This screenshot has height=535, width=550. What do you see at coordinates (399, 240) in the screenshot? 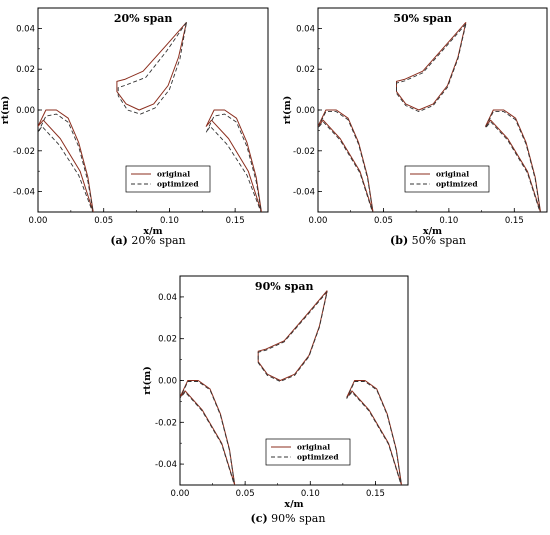
I see `panel-caption-tag: (b)` at bounding box center [399, 240].